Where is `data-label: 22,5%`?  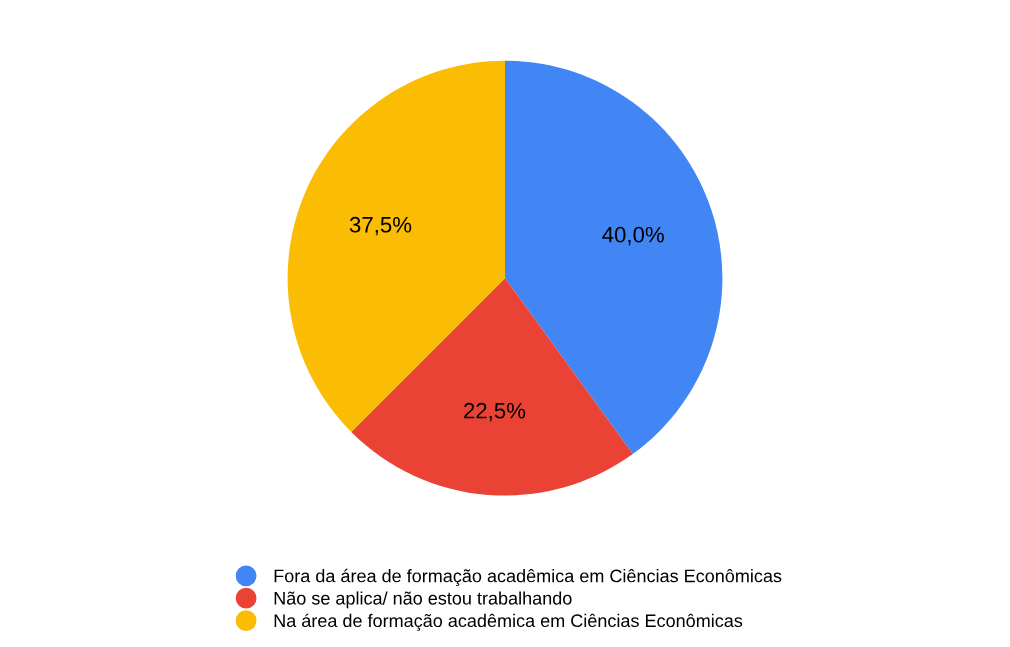
data-label: 22,5% is located at coordinates (495, 412).